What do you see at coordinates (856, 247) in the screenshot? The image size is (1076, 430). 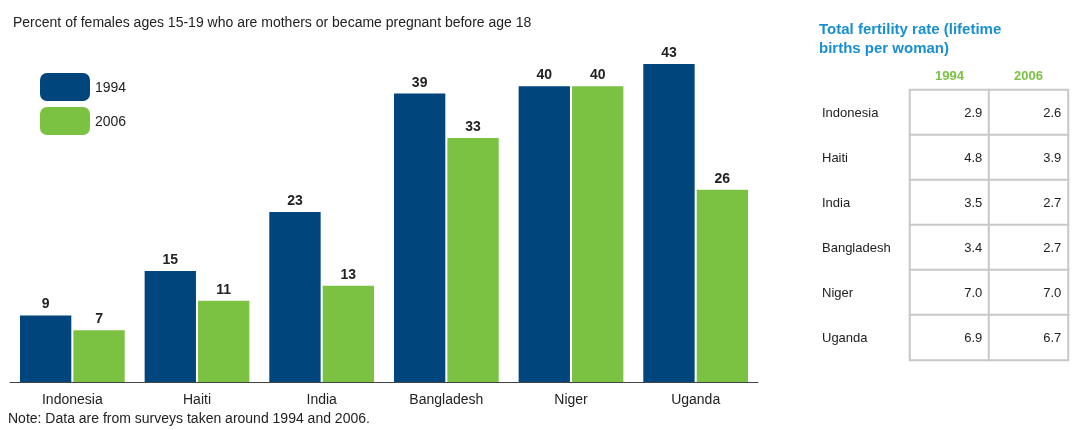 I see `y-tick-label: Bangladesh` at bounding box center [856, 247].